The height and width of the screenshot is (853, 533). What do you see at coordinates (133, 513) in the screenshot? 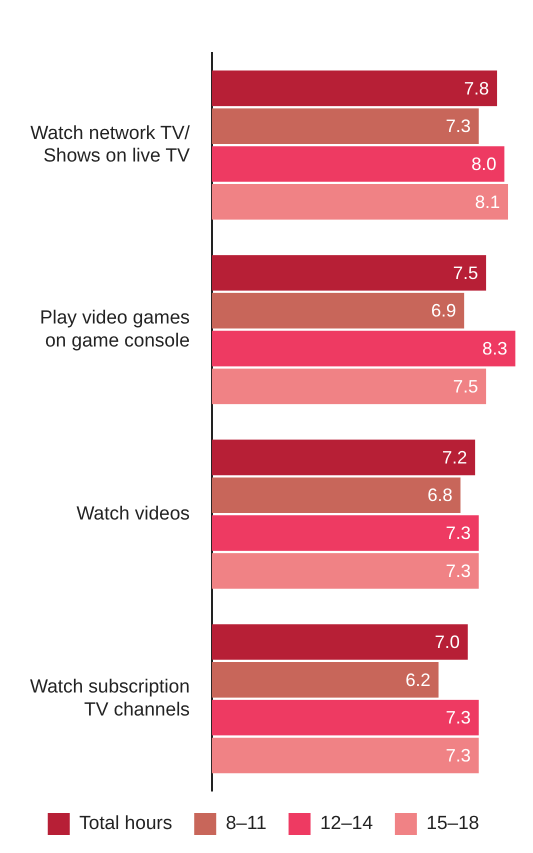
I see `y-tick-label: Watch videos` at bounding box center [133, 513].